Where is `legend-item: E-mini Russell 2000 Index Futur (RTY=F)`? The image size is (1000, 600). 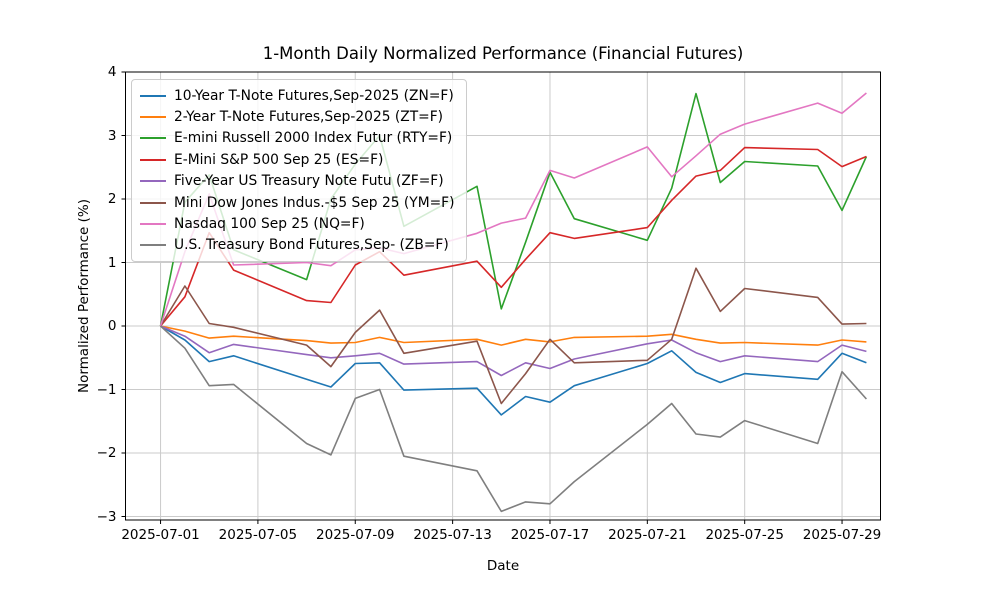
legend-item: E-mini Russell 2000 Index Futur (RTY=F) is located at coordinates (299, 138).